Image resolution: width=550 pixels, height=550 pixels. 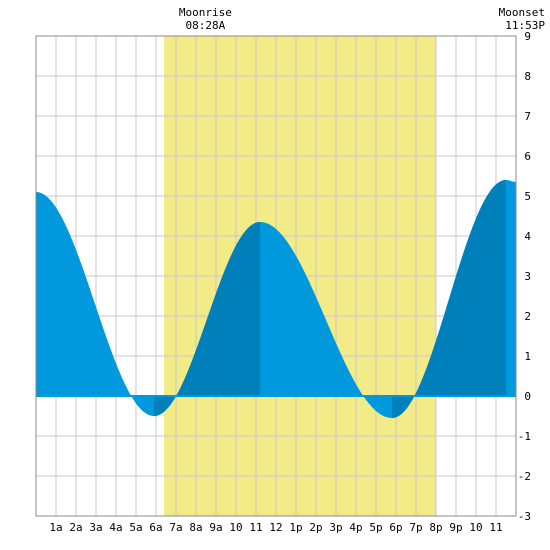 What do you see at coordinates (527, 356) in the screenshot?
I see `y-tick-label: 1` at bounding box center [527, 356].